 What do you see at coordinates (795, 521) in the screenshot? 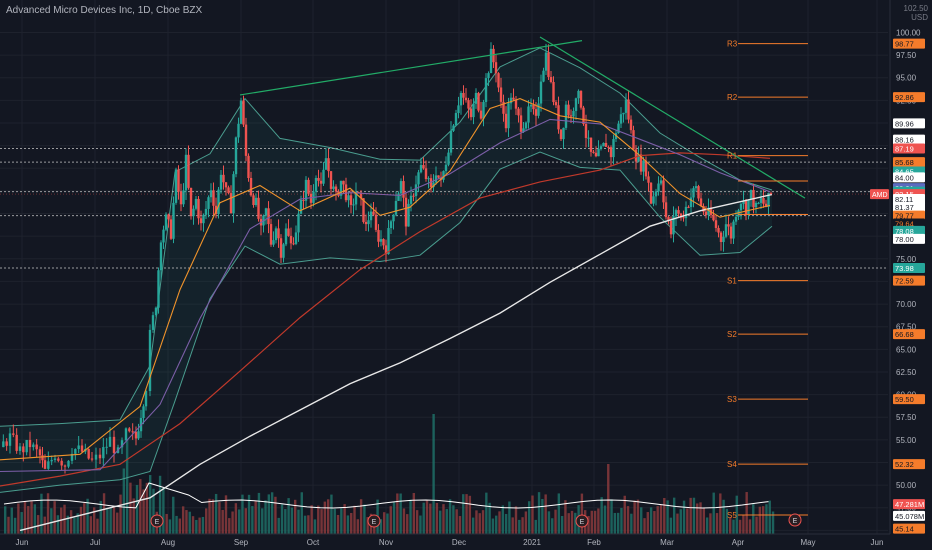
I see `earnings-marker-label: E` at bounding box center [795, 521].